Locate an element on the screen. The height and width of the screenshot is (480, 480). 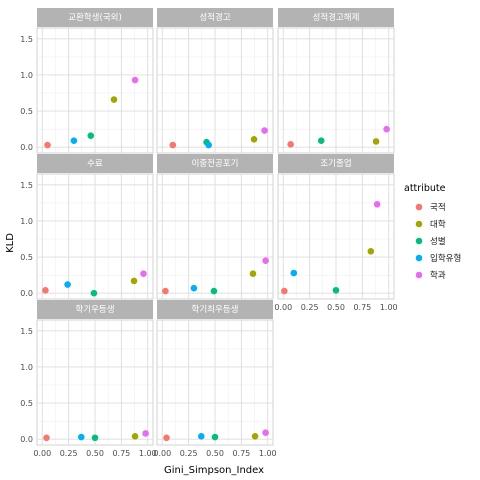
facet-strip-label: 학기우등생 is located at coordinates (94, 309).